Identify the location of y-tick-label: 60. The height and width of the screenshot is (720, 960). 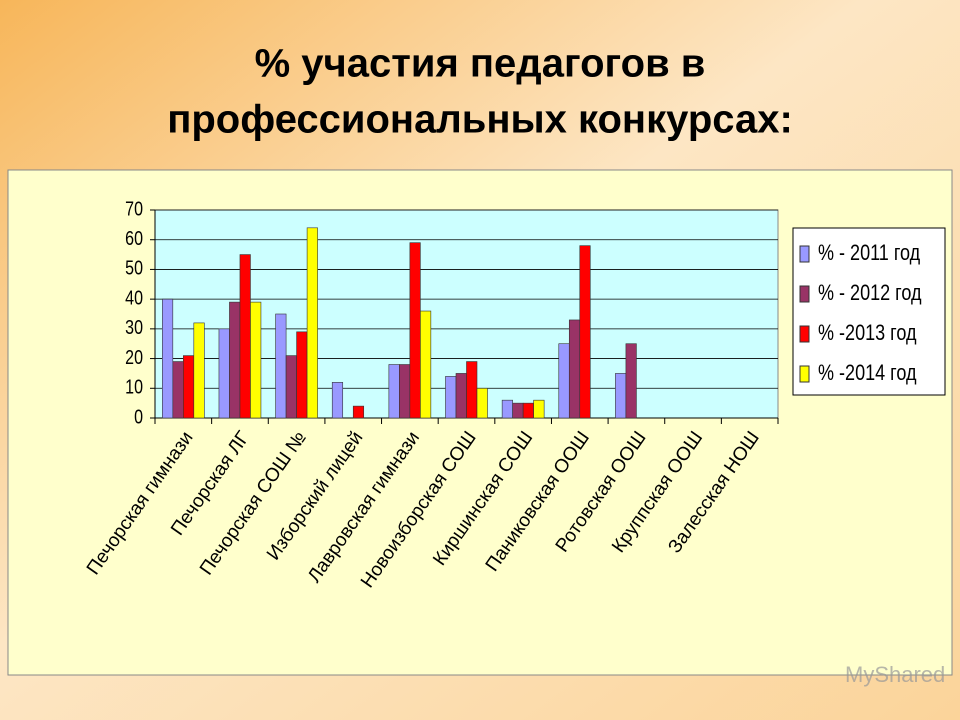
(134, 238).